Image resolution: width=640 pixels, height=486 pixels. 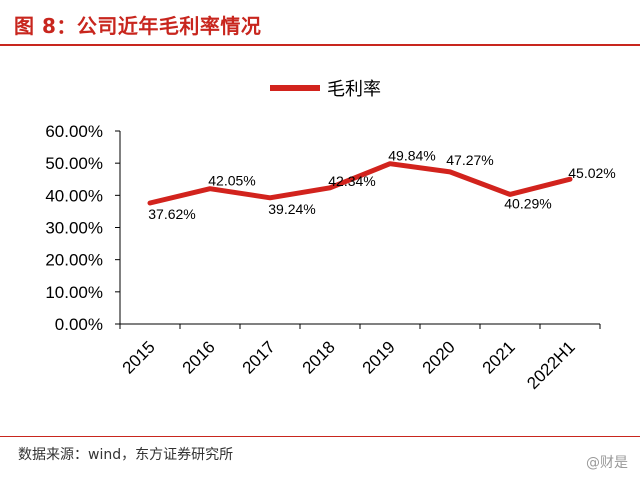 What do you see at coordinates (354, 89) in the screenshot?
I see `legend-label: 毛利率` at bounding box center [354, 89].